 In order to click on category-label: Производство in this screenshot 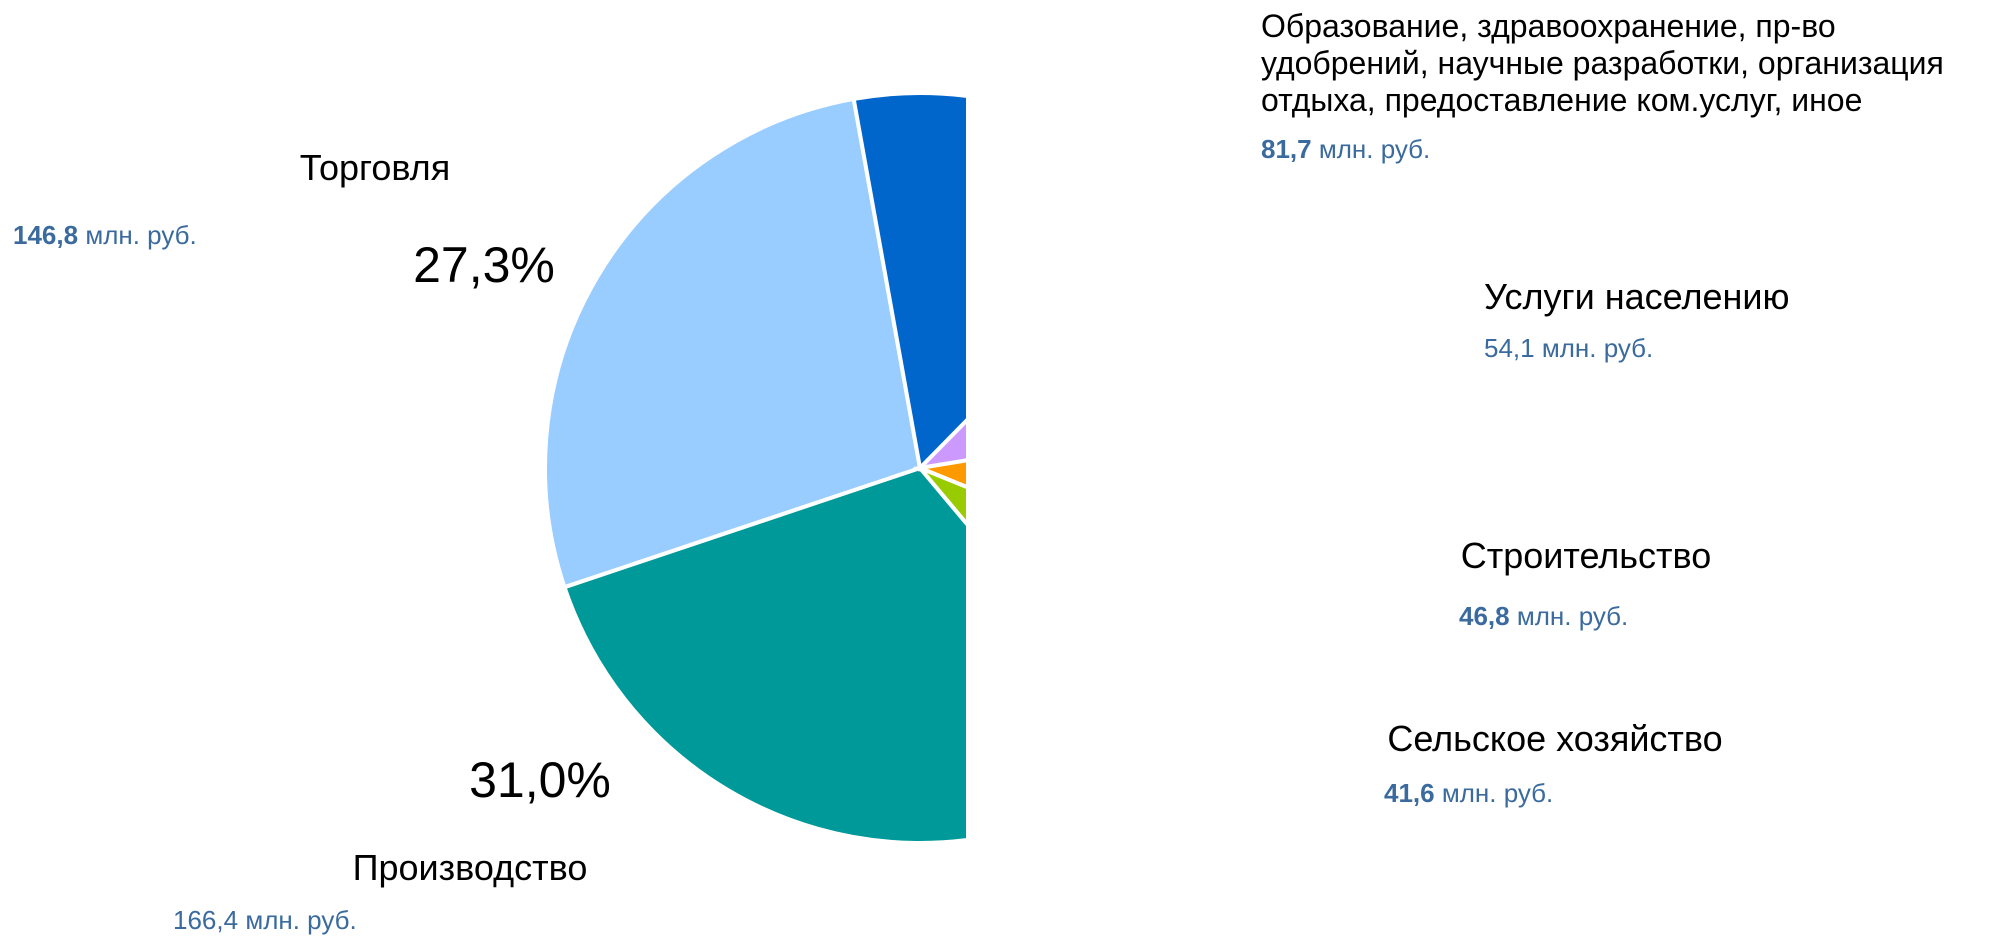, I will do `click(470, 867)`.